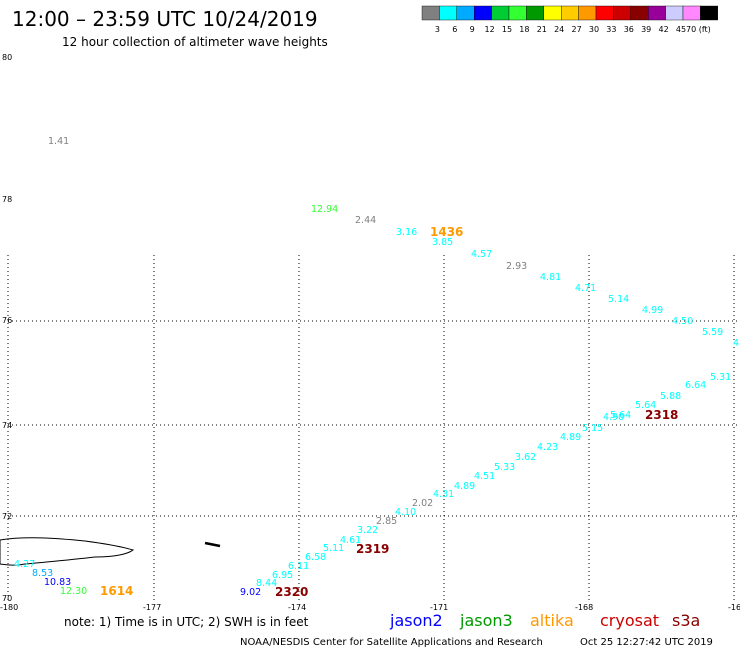 The width and height of the screenshot is (740, 650). Describe the element at coordinates (365, 220) in the screenshot. I see `wave-value: 2.44` at that location.